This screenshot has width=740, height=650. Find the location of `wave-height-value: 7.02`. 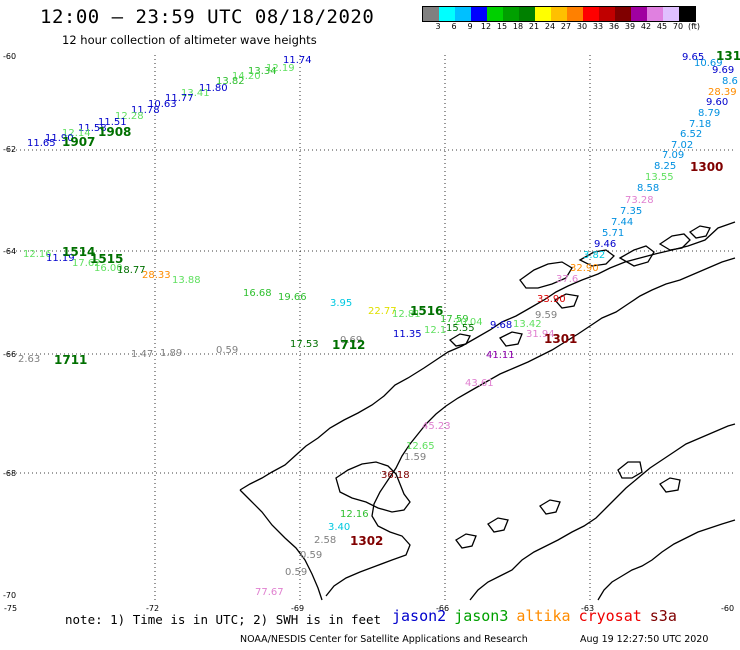

wave-height-value: 7.02 is located at coordinates (682, 145).